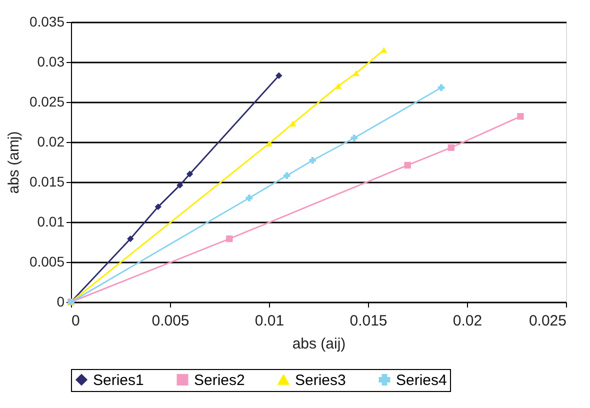 The width and height of the screenshot is (590, 408). What do you see at coordinates (51, 222) in the screenshot?
I see `y-tick-label: 0.01` at bounding box center [51, 222].